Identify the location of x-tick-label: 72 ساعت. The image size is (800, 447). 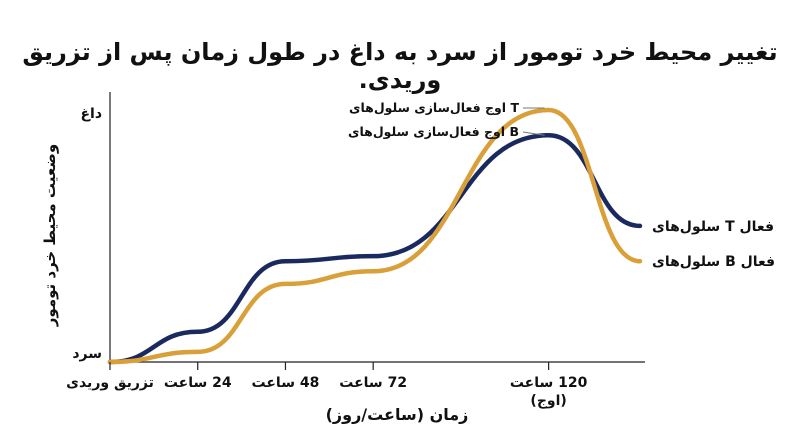
(373, 383).